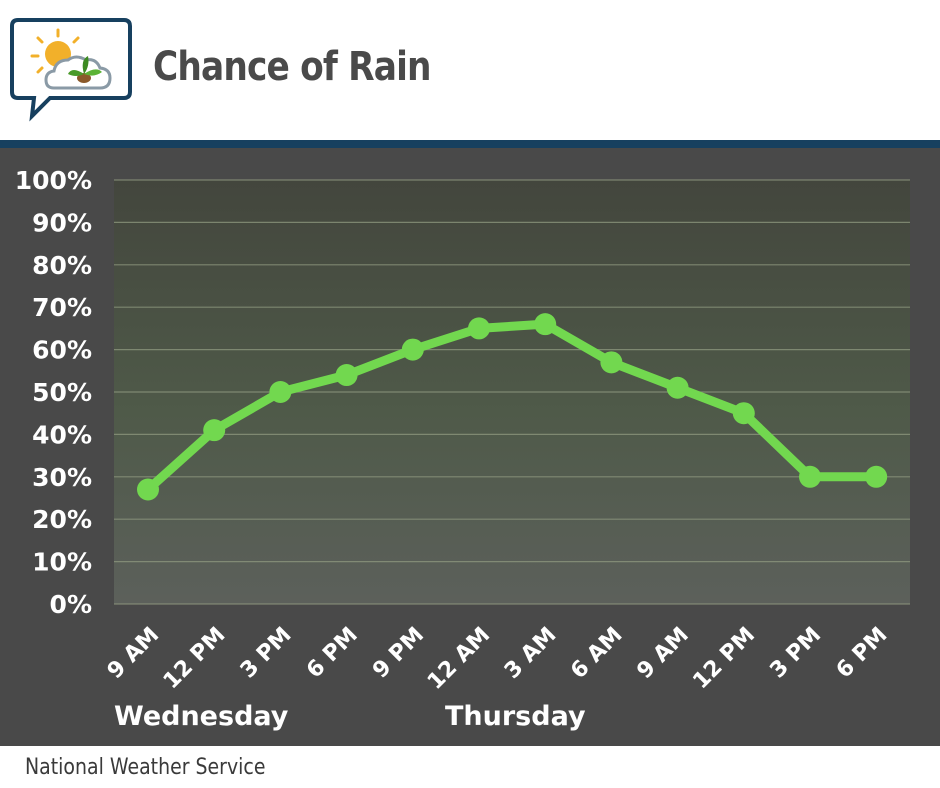  Describe the element at coordinates (596, 653) in the screenshot. I see `x-tick-label: 6 AM` at that location.